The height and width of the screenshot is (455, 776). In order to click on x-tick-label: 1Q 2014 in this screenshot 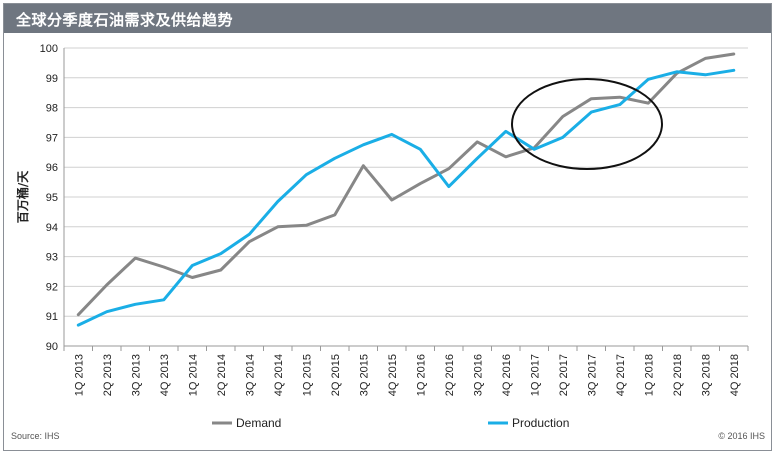, I will do `click(193, 375)`.